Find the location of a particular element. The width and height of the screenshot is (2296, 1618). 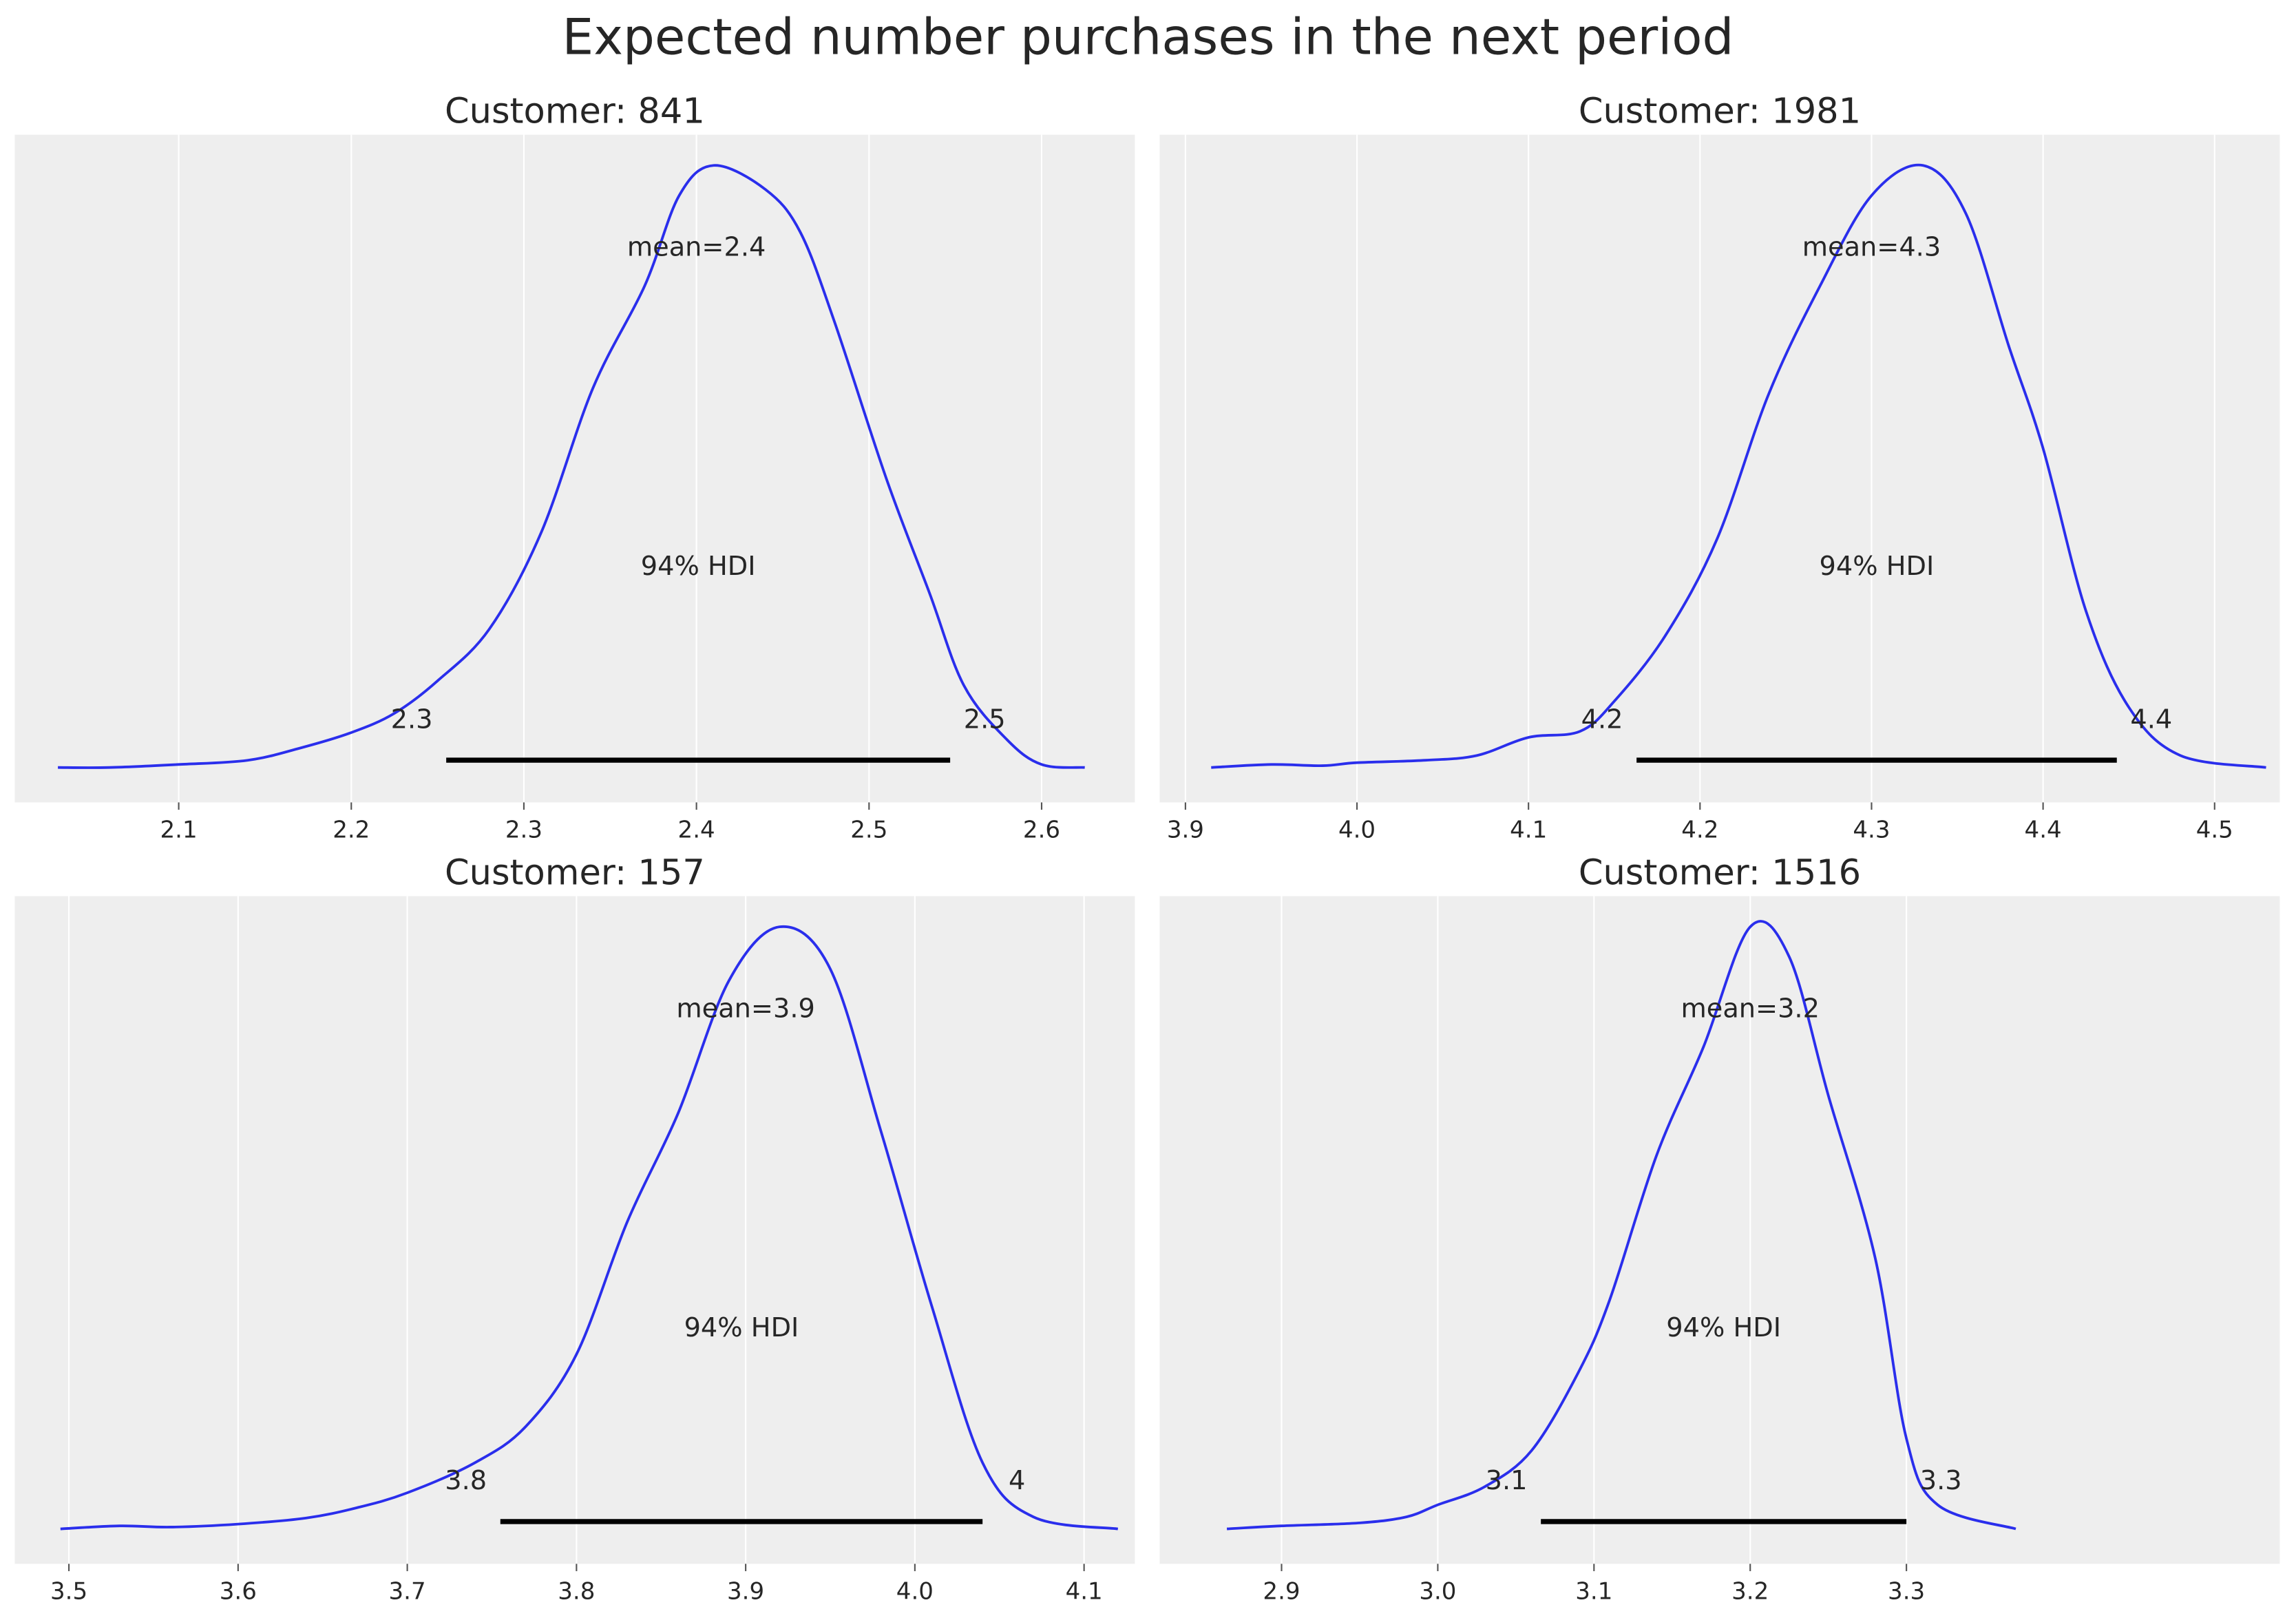

x-tick-label: 4.3 is located at coordinates (1871, 829).